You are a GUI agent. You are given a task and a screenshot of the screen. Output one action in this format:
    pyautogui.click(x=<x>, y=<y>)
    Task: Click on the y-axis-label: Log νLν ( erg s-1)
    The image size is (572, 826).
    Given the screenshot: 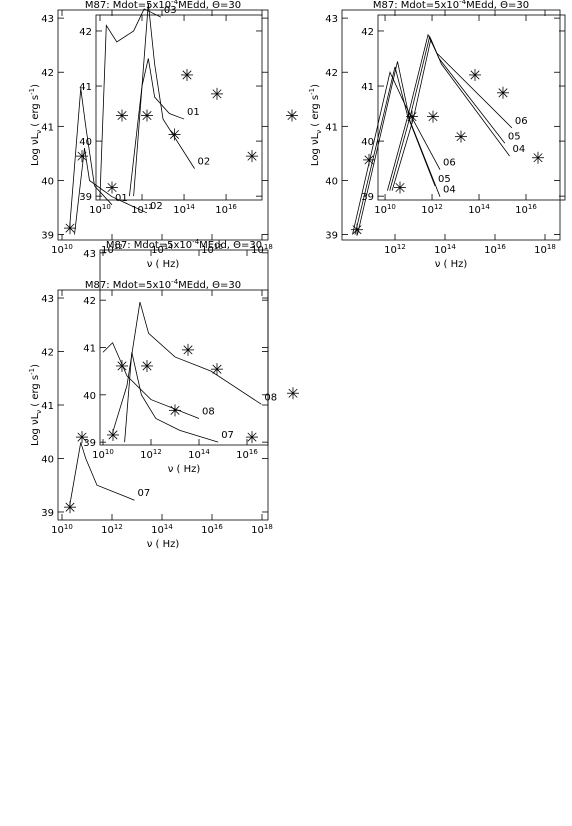 What is the action you would take?
    pyautogui.click(x=35, y=405)
    